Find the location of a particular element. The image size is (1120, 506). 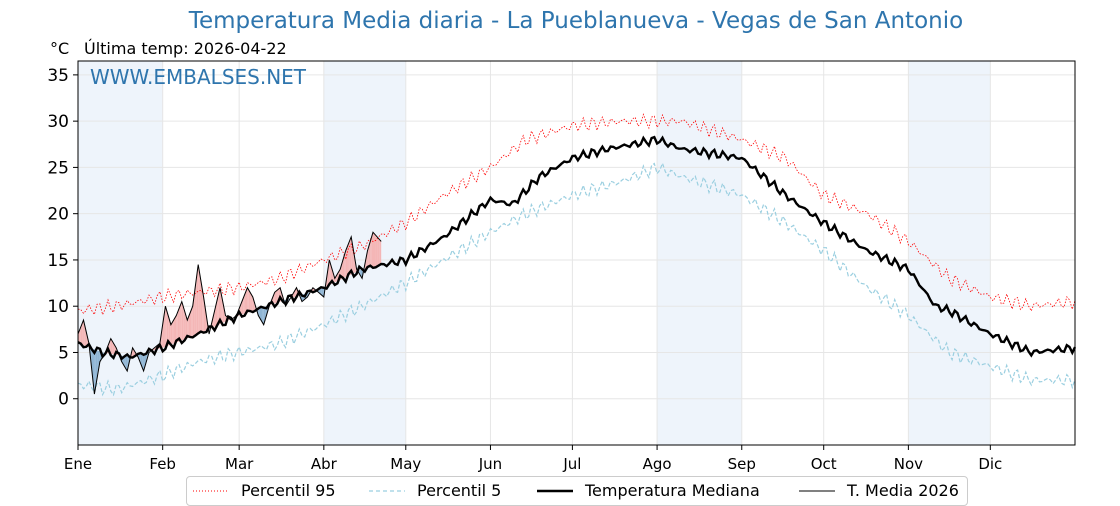

y-tick-label-5: 5 is located at coordinates (63, 353).